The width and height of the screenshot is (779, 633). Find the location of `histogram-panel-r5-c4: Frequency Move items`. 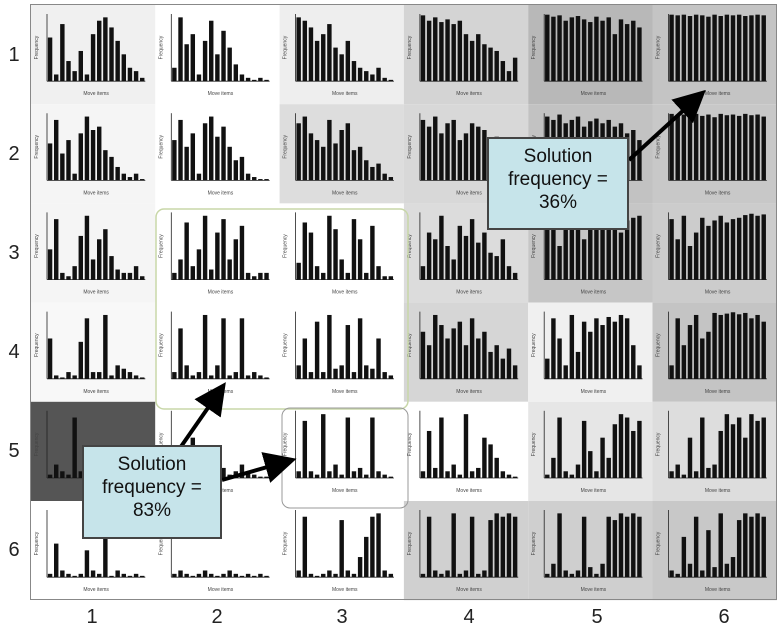

histogram-panel-r5-c4: Frequency Move items is located at coordinates (466, 451).